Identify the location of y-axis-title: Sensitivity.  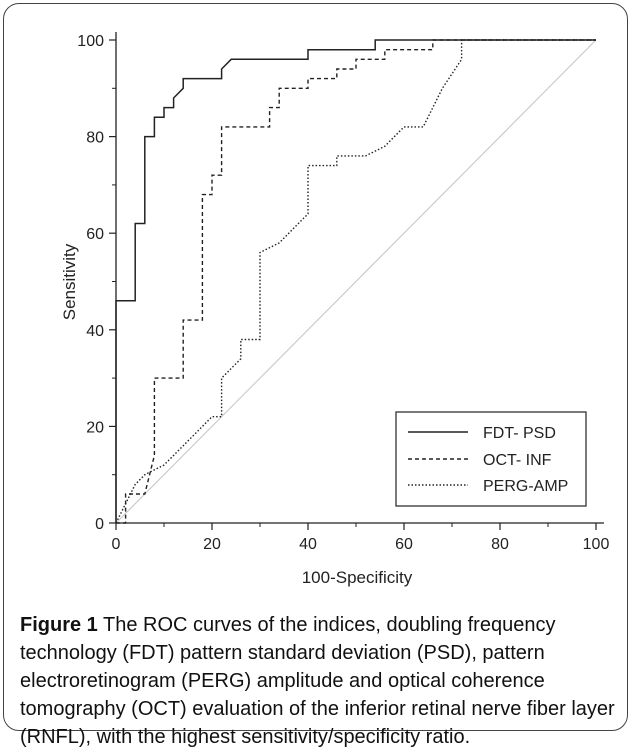
(69, 281).